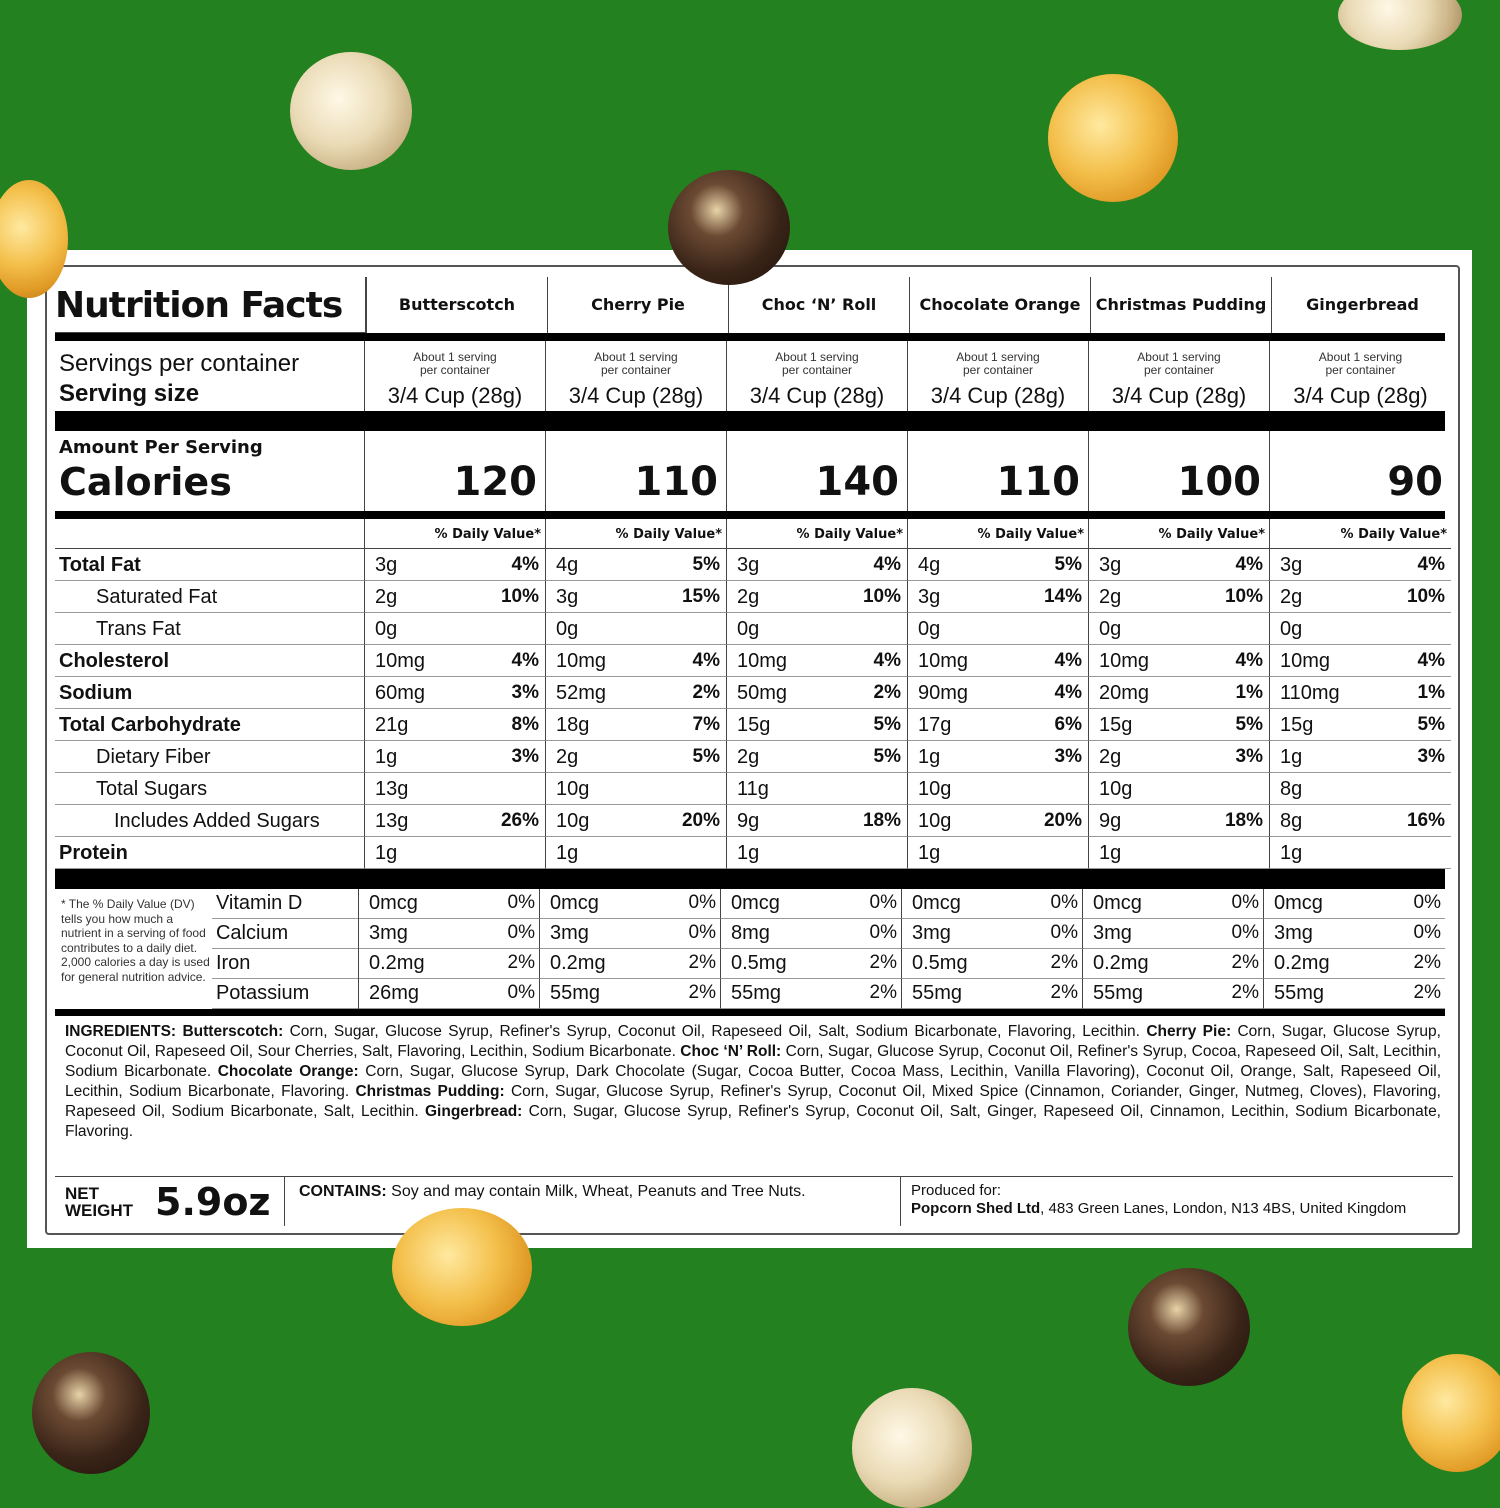 The height and width of the screenshot is (1508, 1500). I want to click on percent-daily-value: 10%, so click(1425, 596).